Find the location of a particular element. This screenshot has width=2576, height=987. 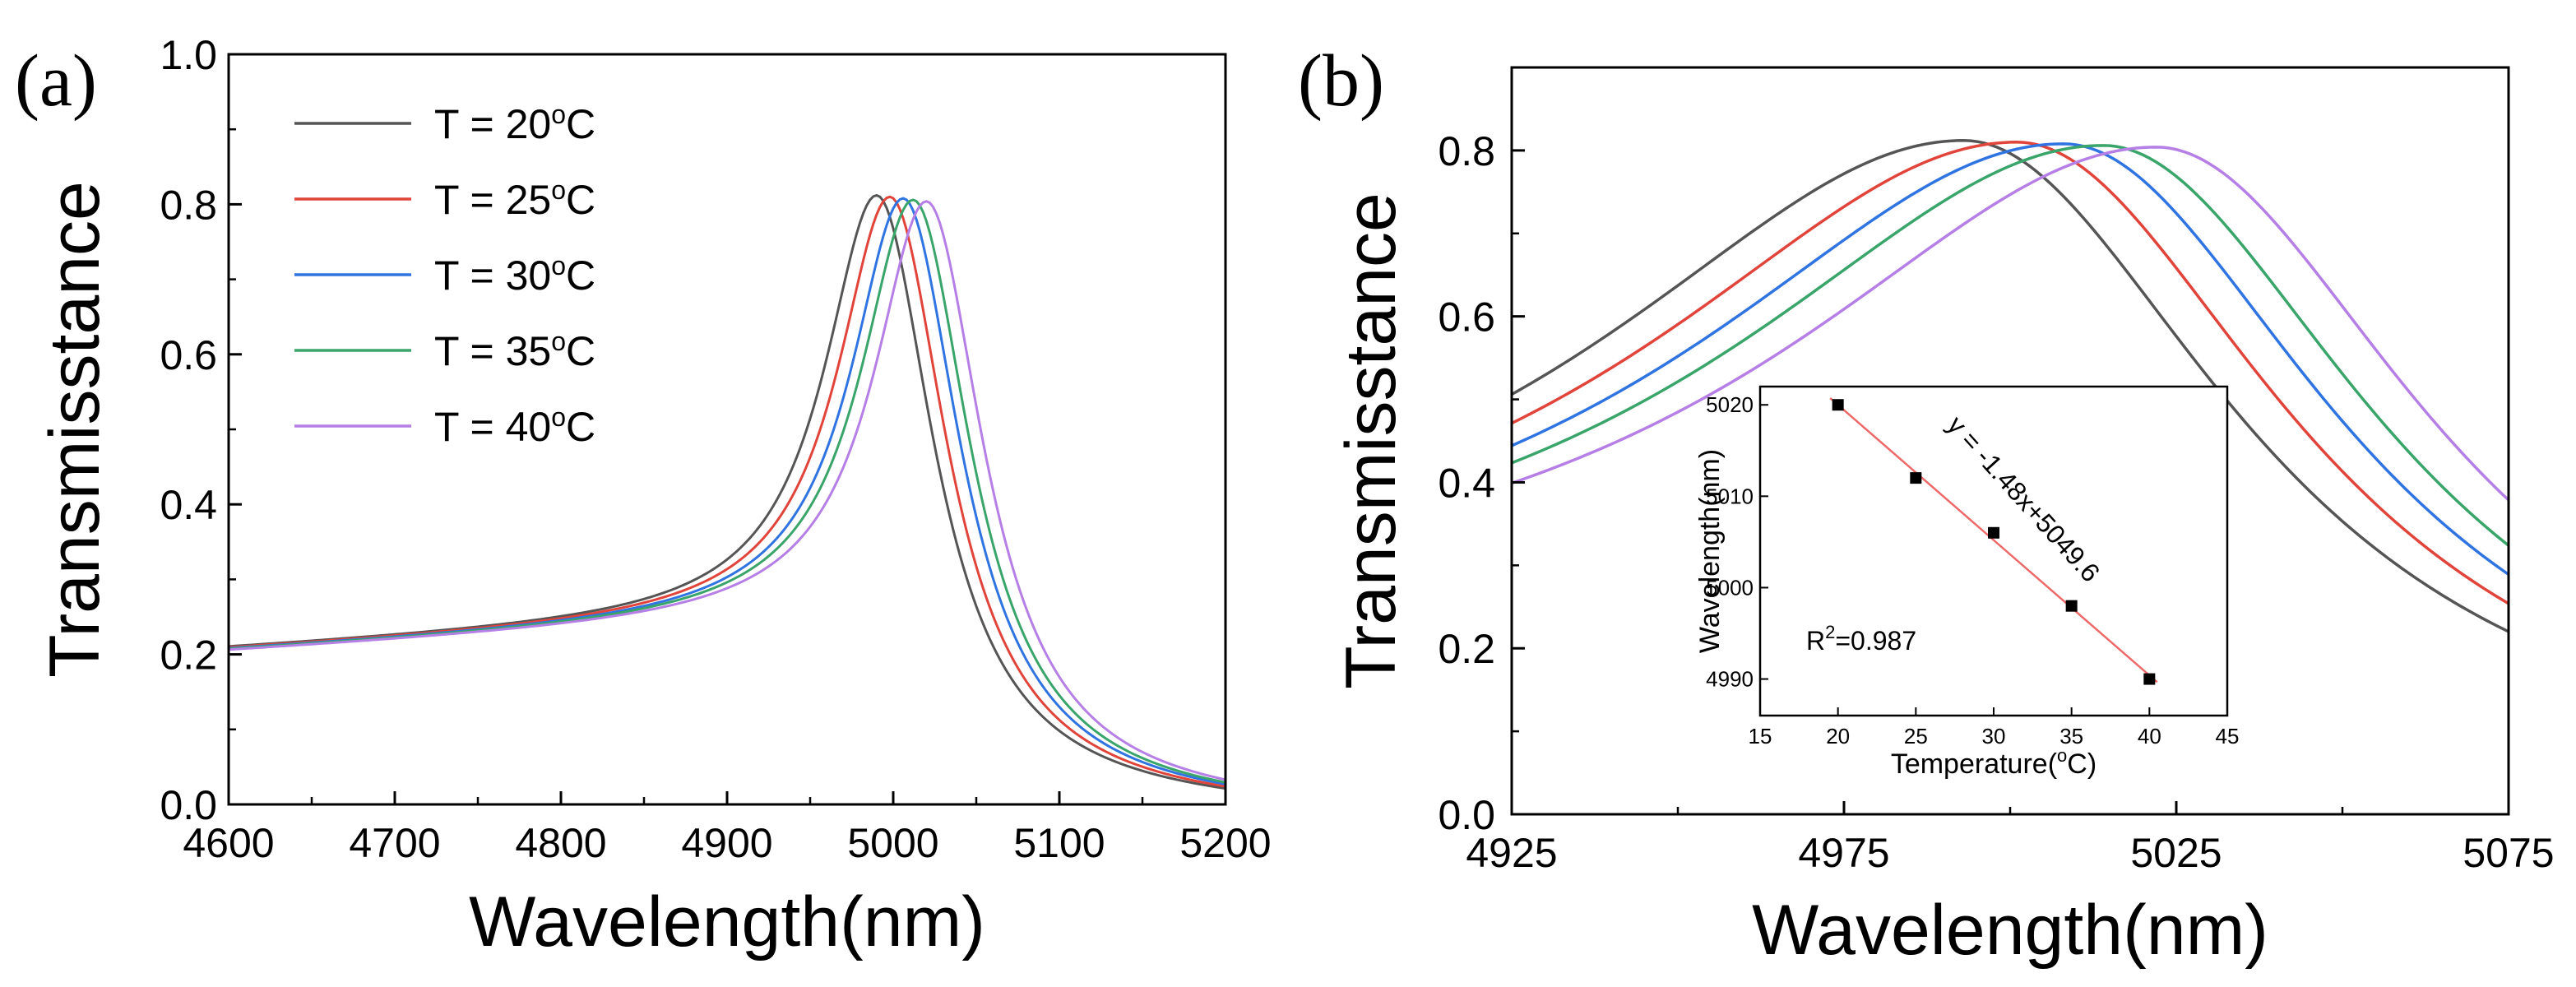

inset-fit-line is located at coordinates (1994, 540).